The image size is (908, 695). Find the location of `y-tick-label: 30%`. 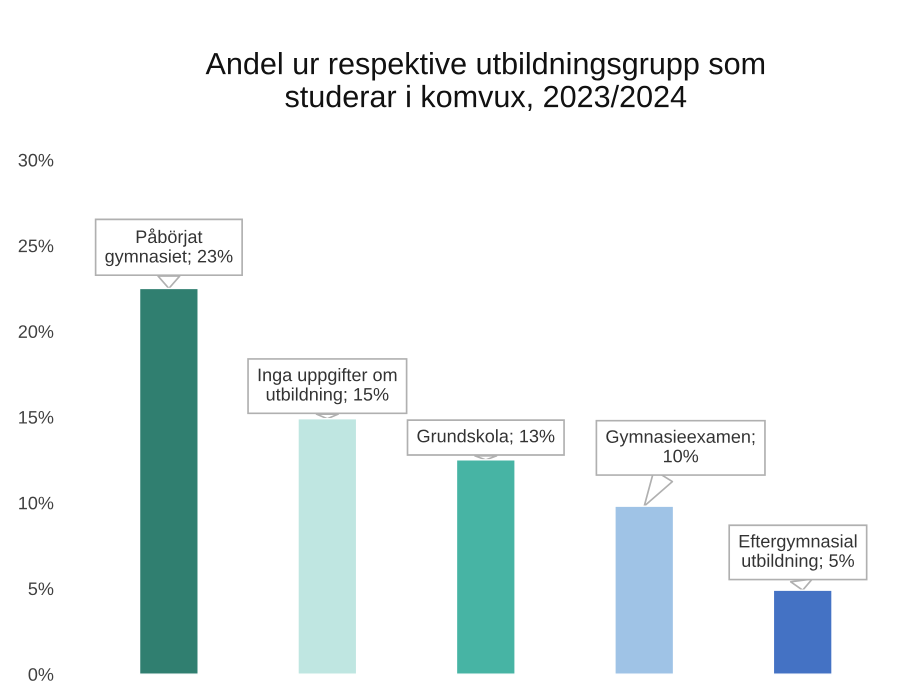

y-tick-label: 30% is located at coordinates (36, 160).